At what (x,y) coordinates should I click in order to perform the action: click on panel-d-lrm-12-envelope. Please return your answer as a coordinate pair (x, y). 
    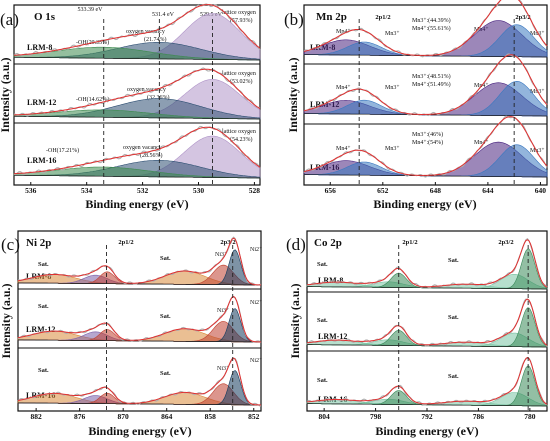
    Looking at the image, I should click on (427, 322).